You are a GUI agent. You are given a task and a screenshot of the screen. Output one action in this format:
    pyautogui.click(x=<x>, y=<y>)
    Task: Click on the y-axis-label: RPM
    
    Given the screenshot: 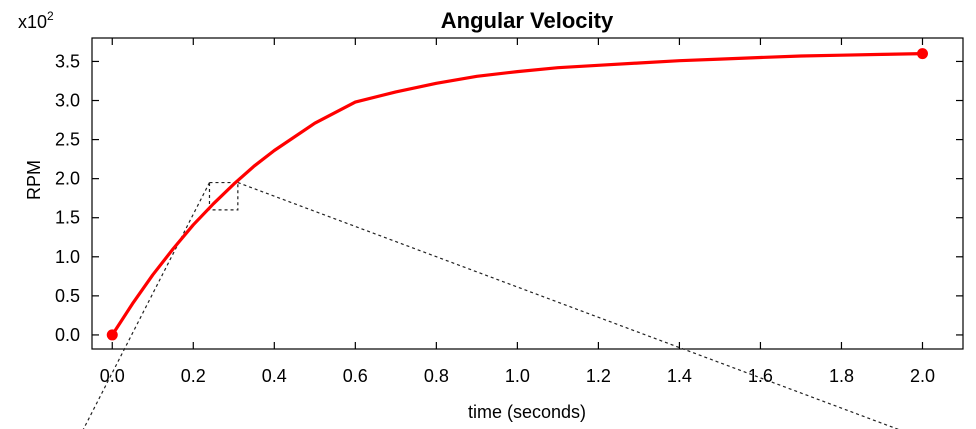 What is the action you would take?
    pyautogui.click(x=34, y=180)
    